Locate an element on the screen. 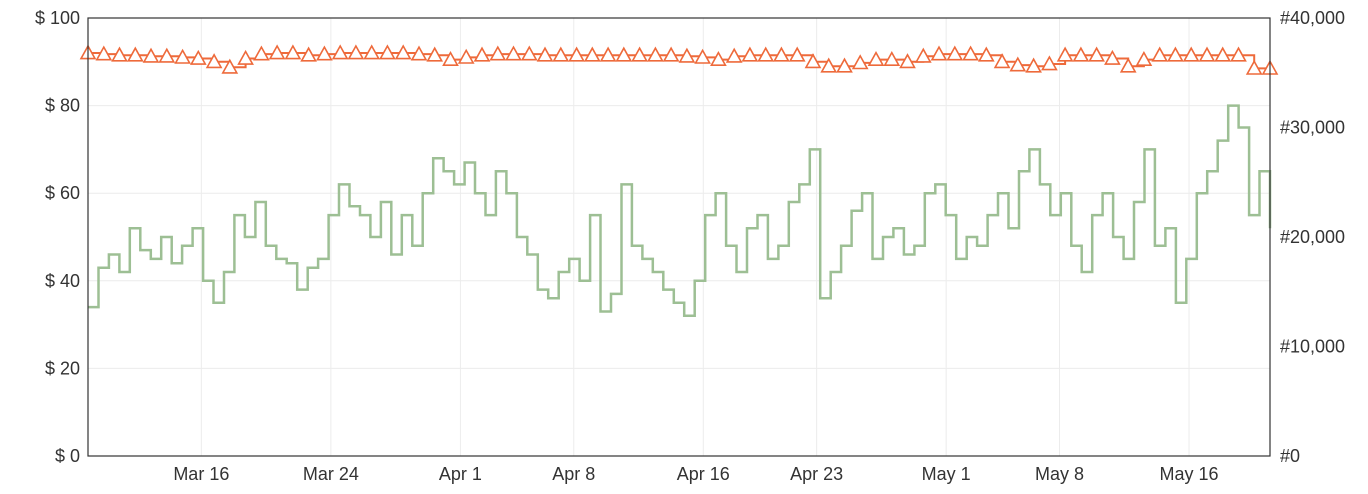 The height and width of the screenshot is (494, 1368). x-tick-label: Mar 24 is located at coordinates (331, 474).